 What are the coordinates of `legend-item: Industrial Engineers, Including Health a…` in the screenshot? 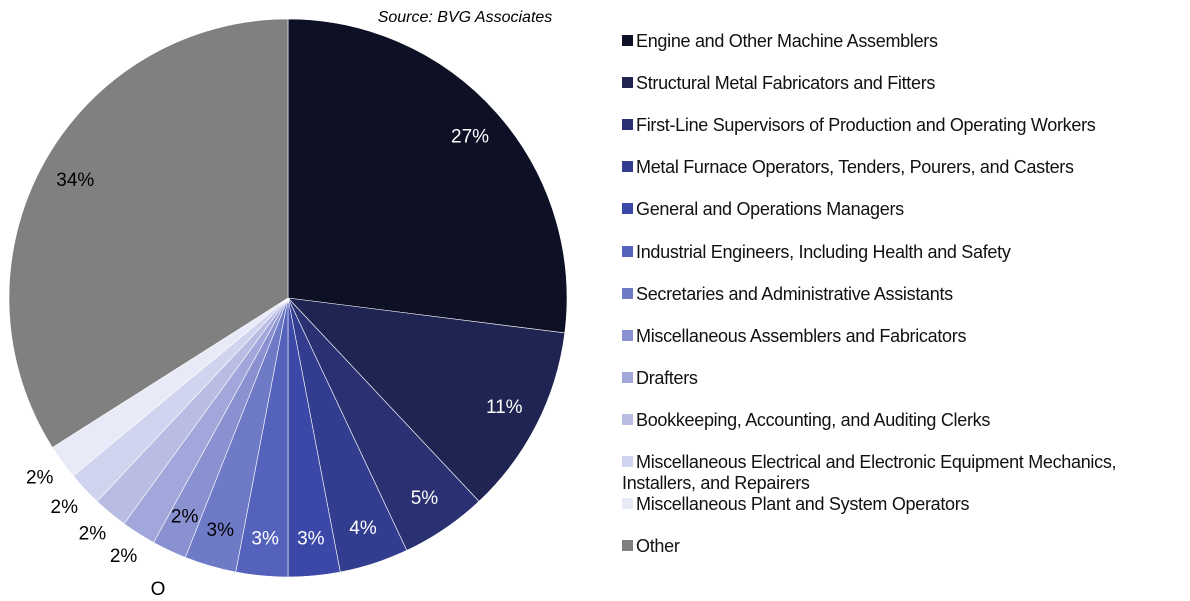 It's located at (902, 252).